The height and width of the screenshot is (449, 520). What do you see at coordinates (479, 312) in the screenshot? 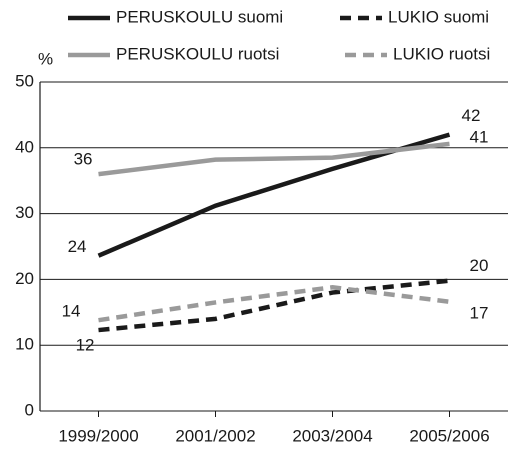
I see `data-label: 17` at bounding box center [479, 312].